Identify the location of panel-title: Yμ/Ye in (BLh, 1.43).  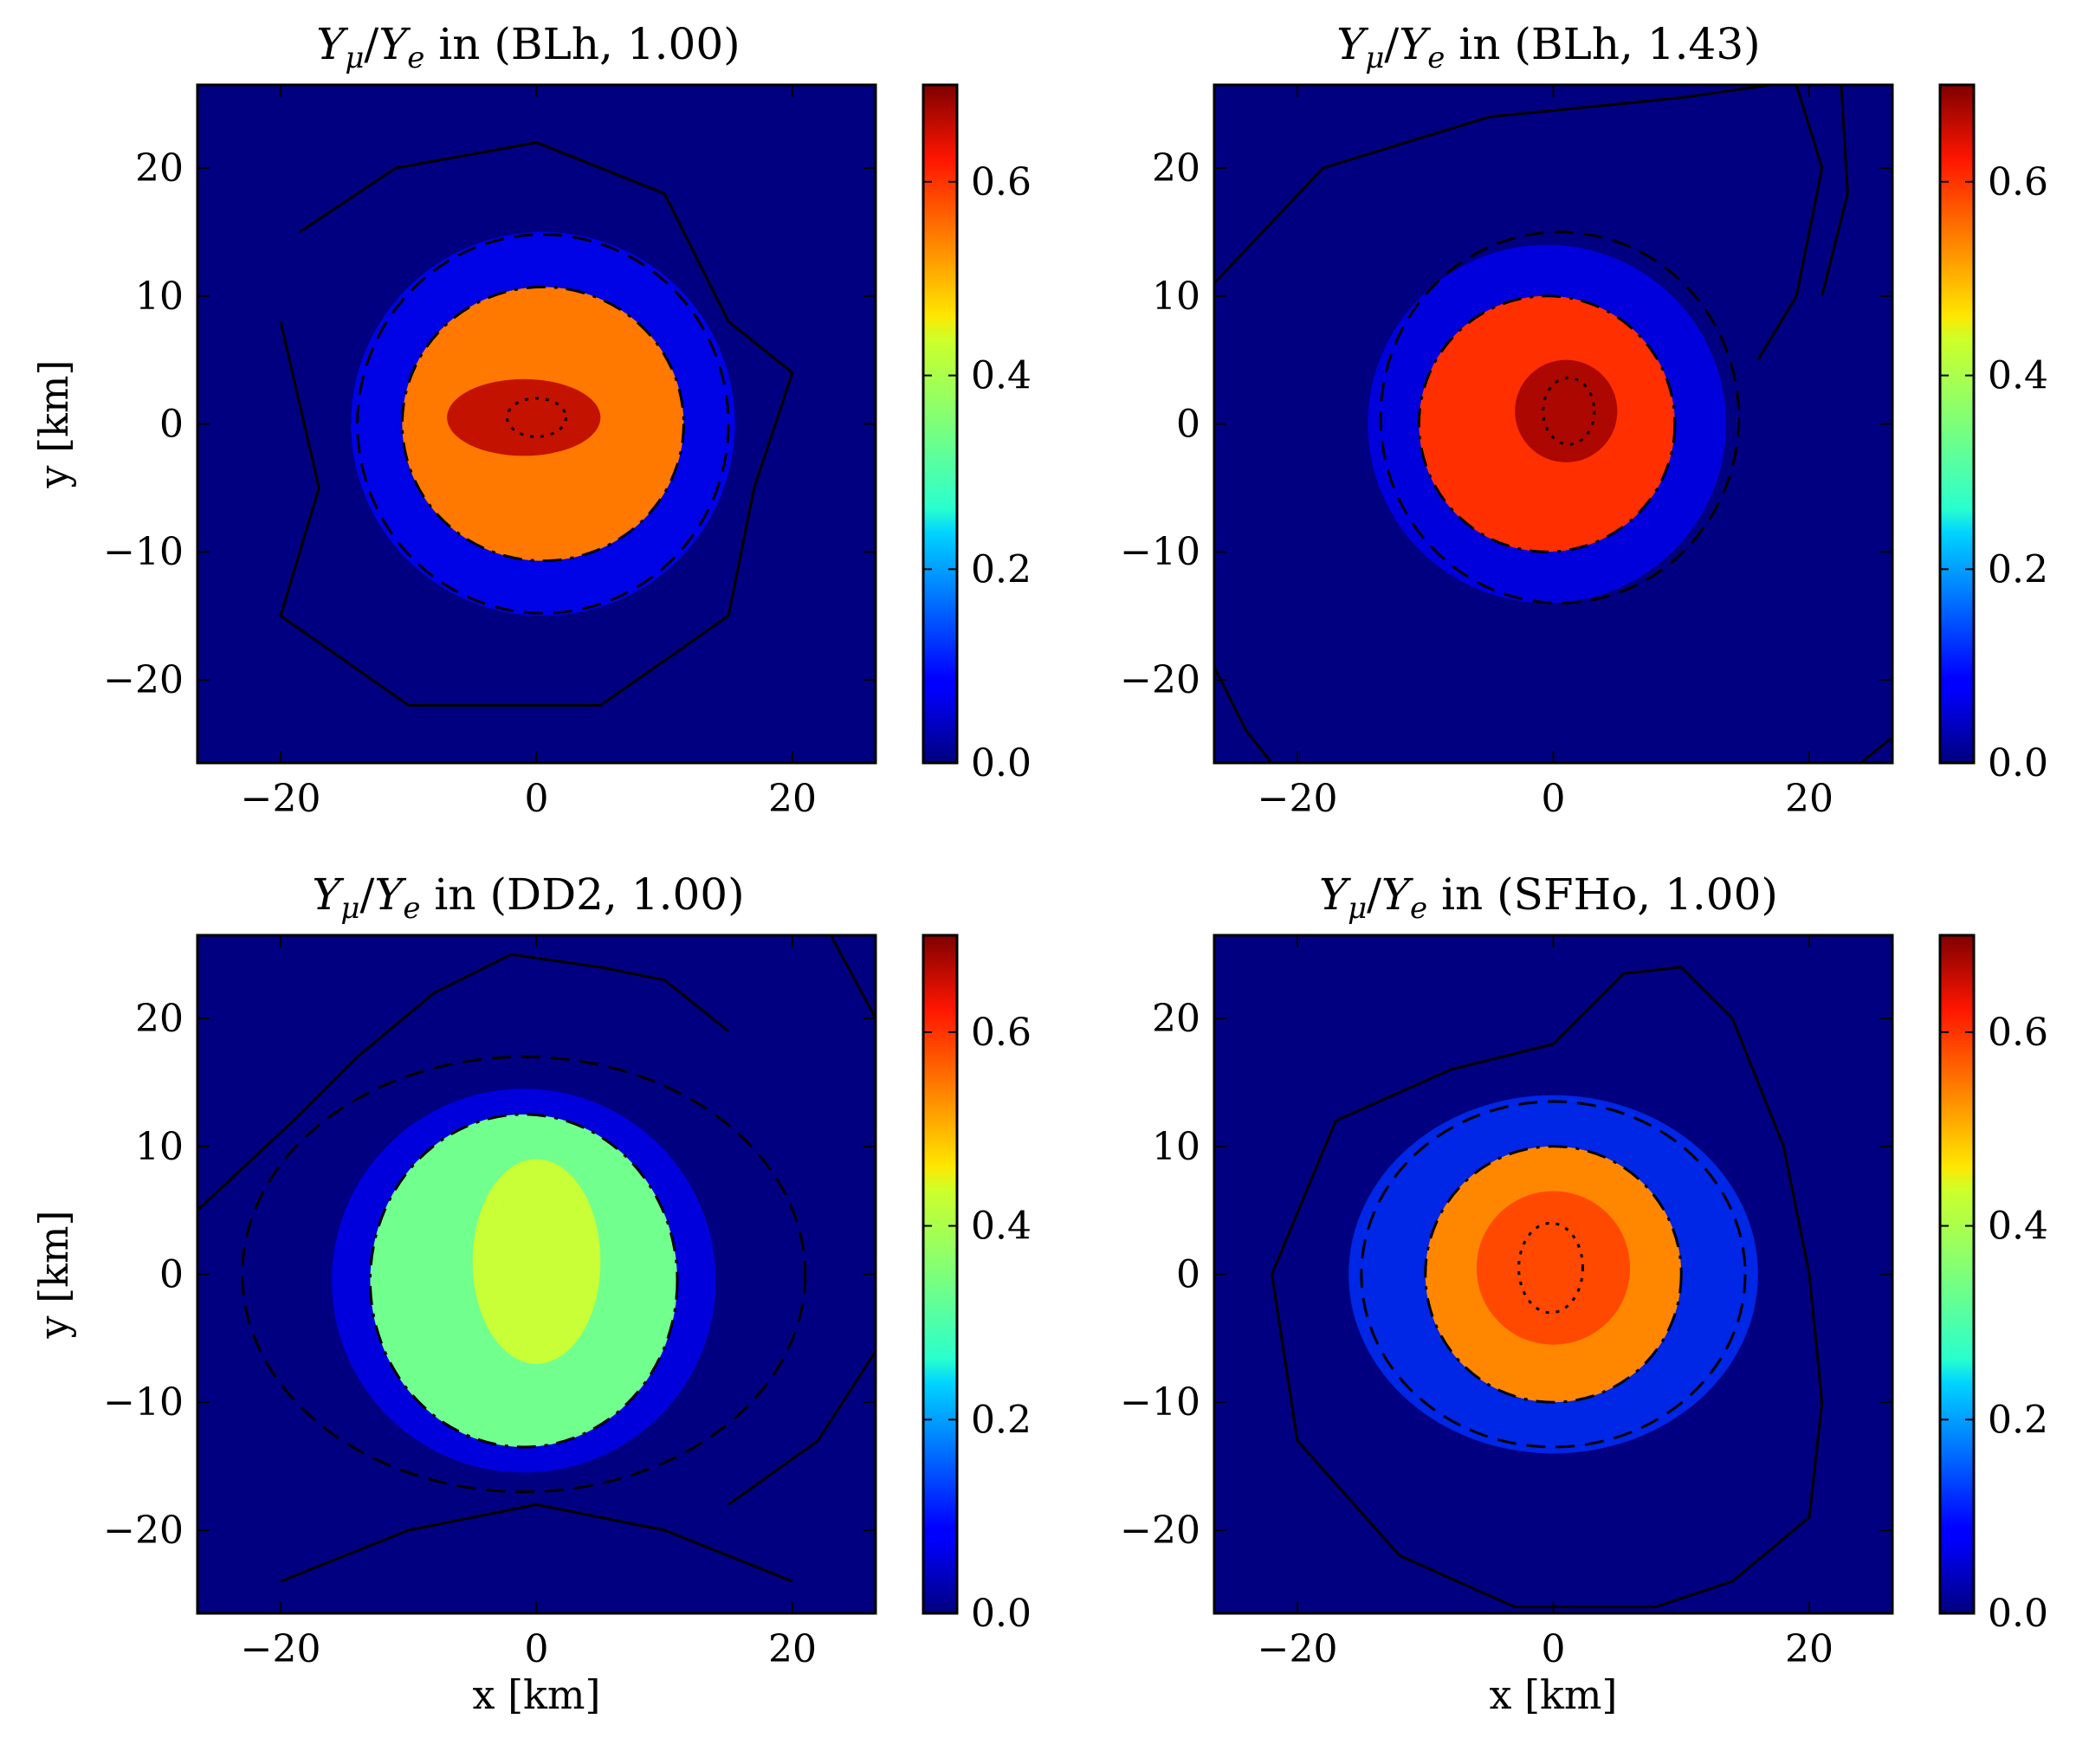
(1548, 47).